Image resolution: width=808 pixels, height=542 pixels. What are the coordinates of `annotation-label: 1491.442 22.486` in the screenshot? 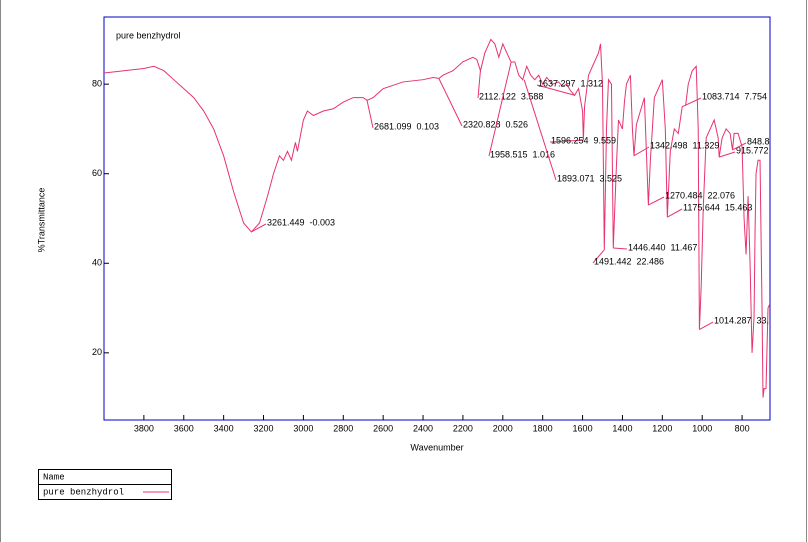 It's located at (629, 261).